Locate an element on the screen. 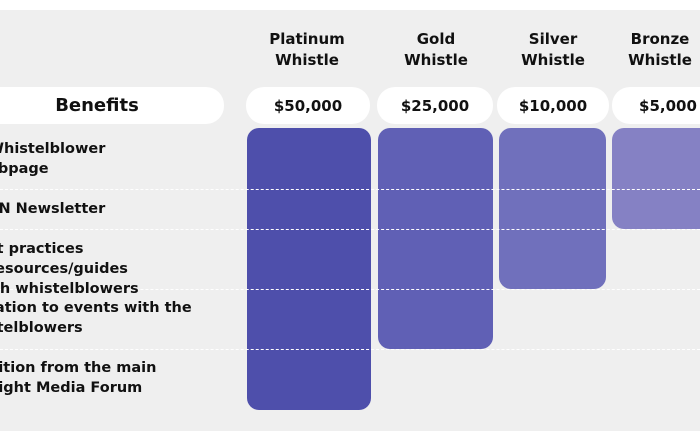  benefit-row-webpage: Whistelblowerebpage is located at coordinates (53, 159).